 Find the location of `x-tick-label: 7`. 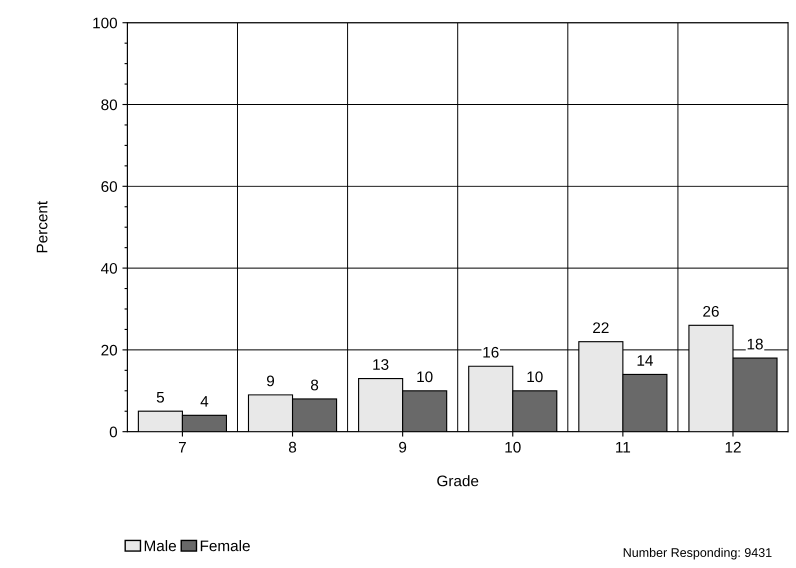

x-tick-label: 7 is located at coordinates (182, 447).